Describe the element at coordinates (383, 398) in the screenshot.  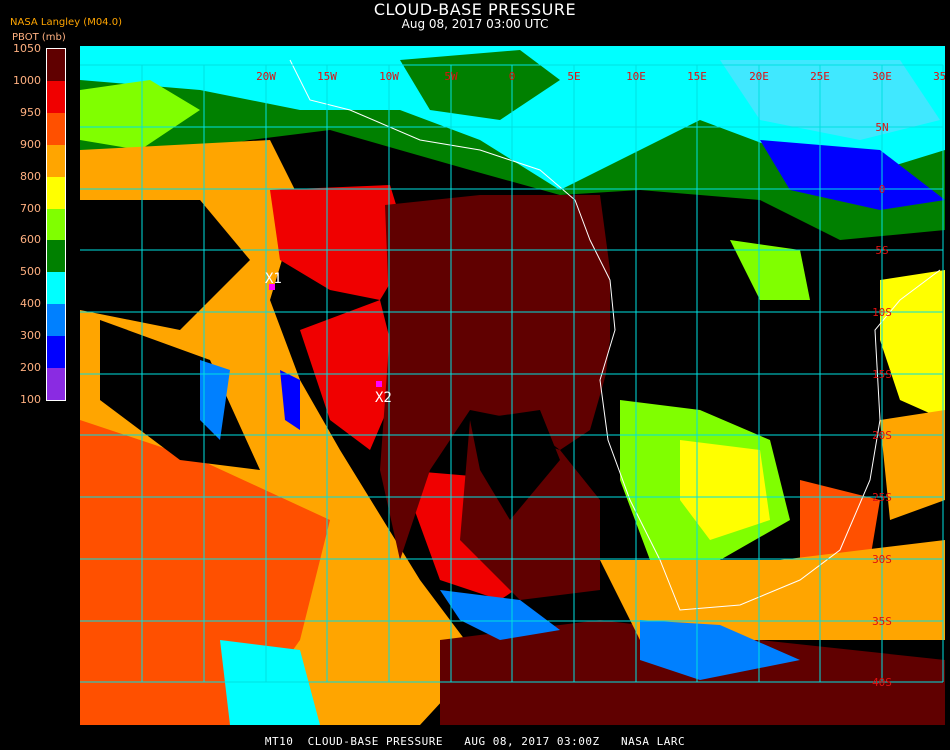
I see `marker-label: X2` at that location.